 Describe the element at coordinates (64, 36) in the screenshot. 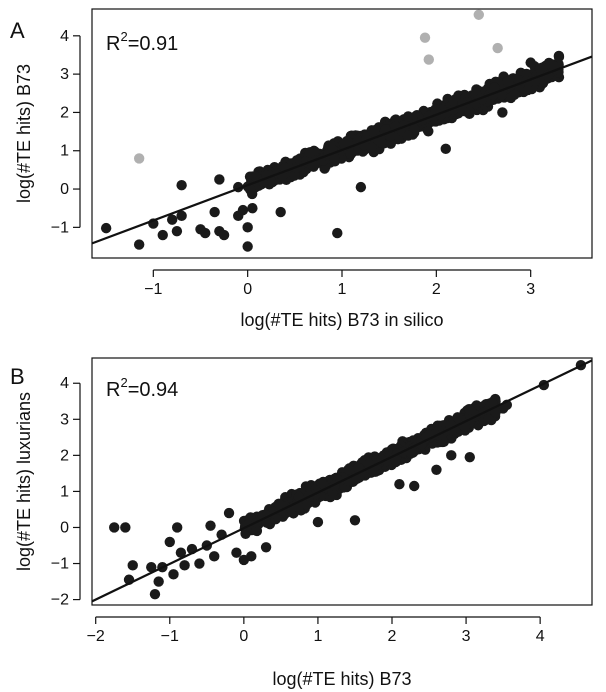

I see `panel-a-y-tick-label: 4` at that location.